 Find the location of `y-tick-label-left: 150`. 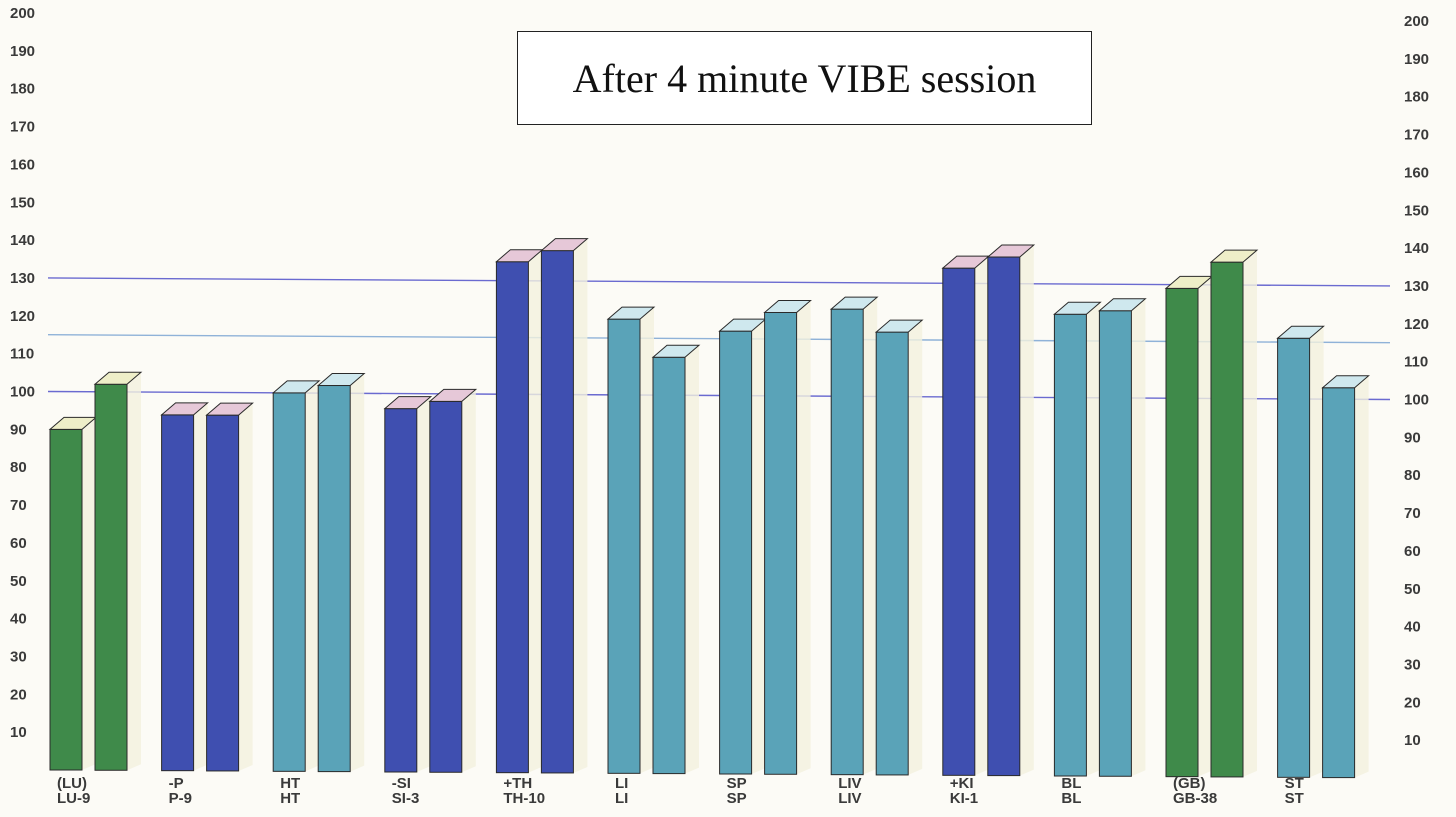

y-tick-label-left: 150 is located at coordinates (22, 202).